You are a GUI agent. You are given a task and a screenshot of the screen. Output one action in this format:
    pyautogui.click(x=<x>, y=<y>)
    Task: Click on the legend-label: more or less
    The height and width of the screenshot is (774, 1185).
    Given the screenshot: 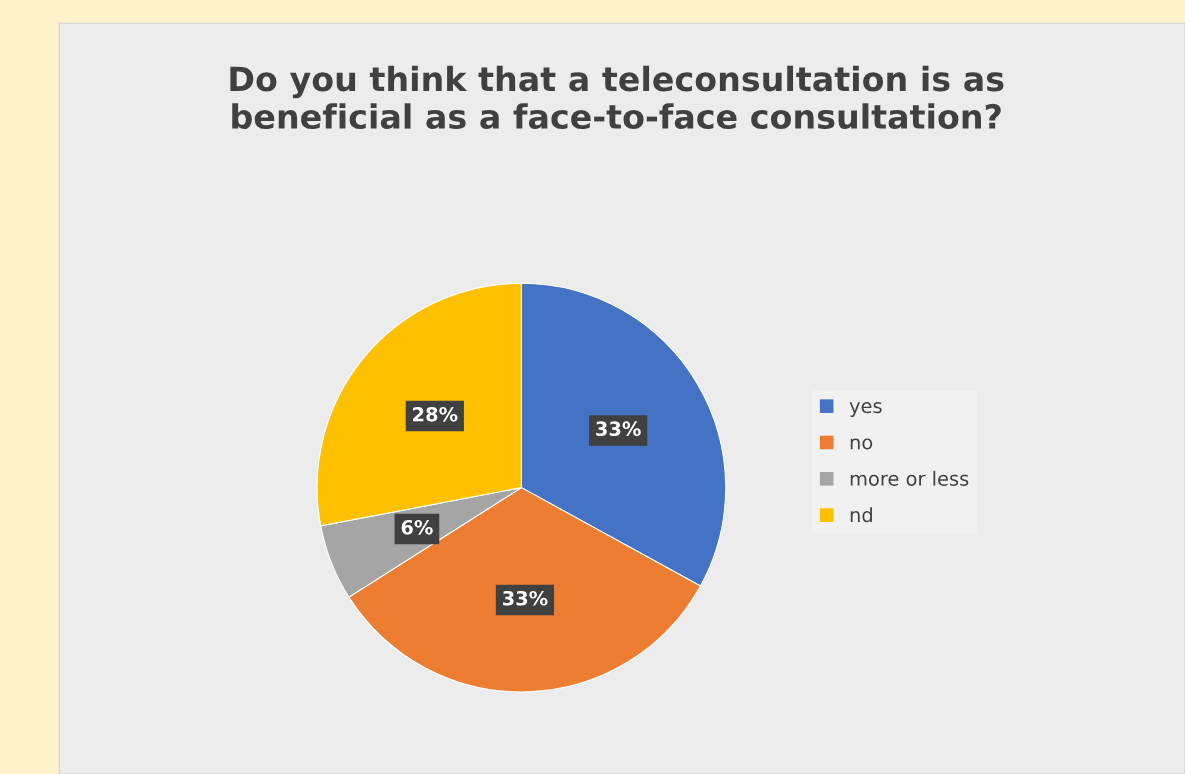 What is the action you would take?
    pyautogui.click(x=909, y=478)
    